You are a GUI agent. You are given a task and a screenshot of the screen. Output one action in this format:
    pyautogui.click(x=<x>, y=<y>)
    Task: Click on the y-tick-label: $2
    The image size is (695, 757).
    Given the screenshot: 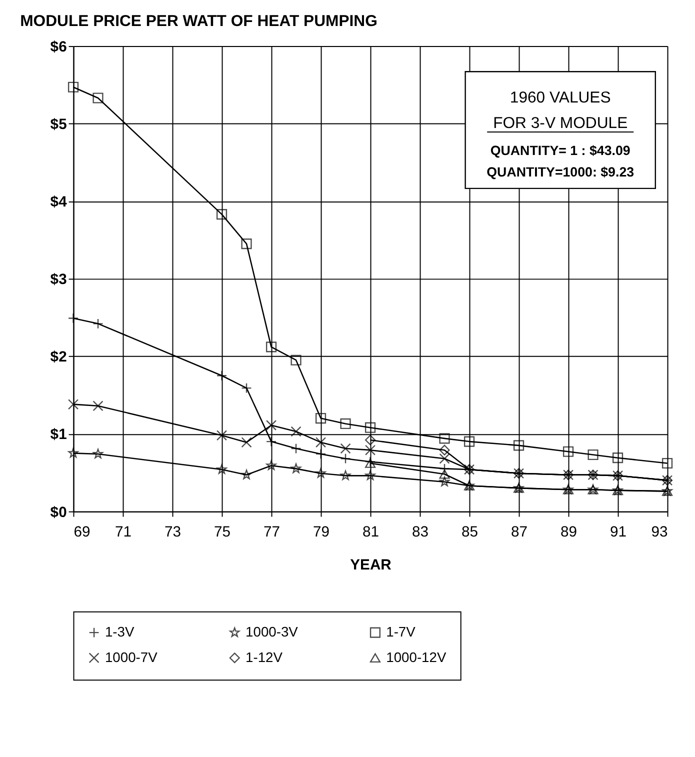 What is the action you would take?
    pyautogui.click(x=58, y=358)
    